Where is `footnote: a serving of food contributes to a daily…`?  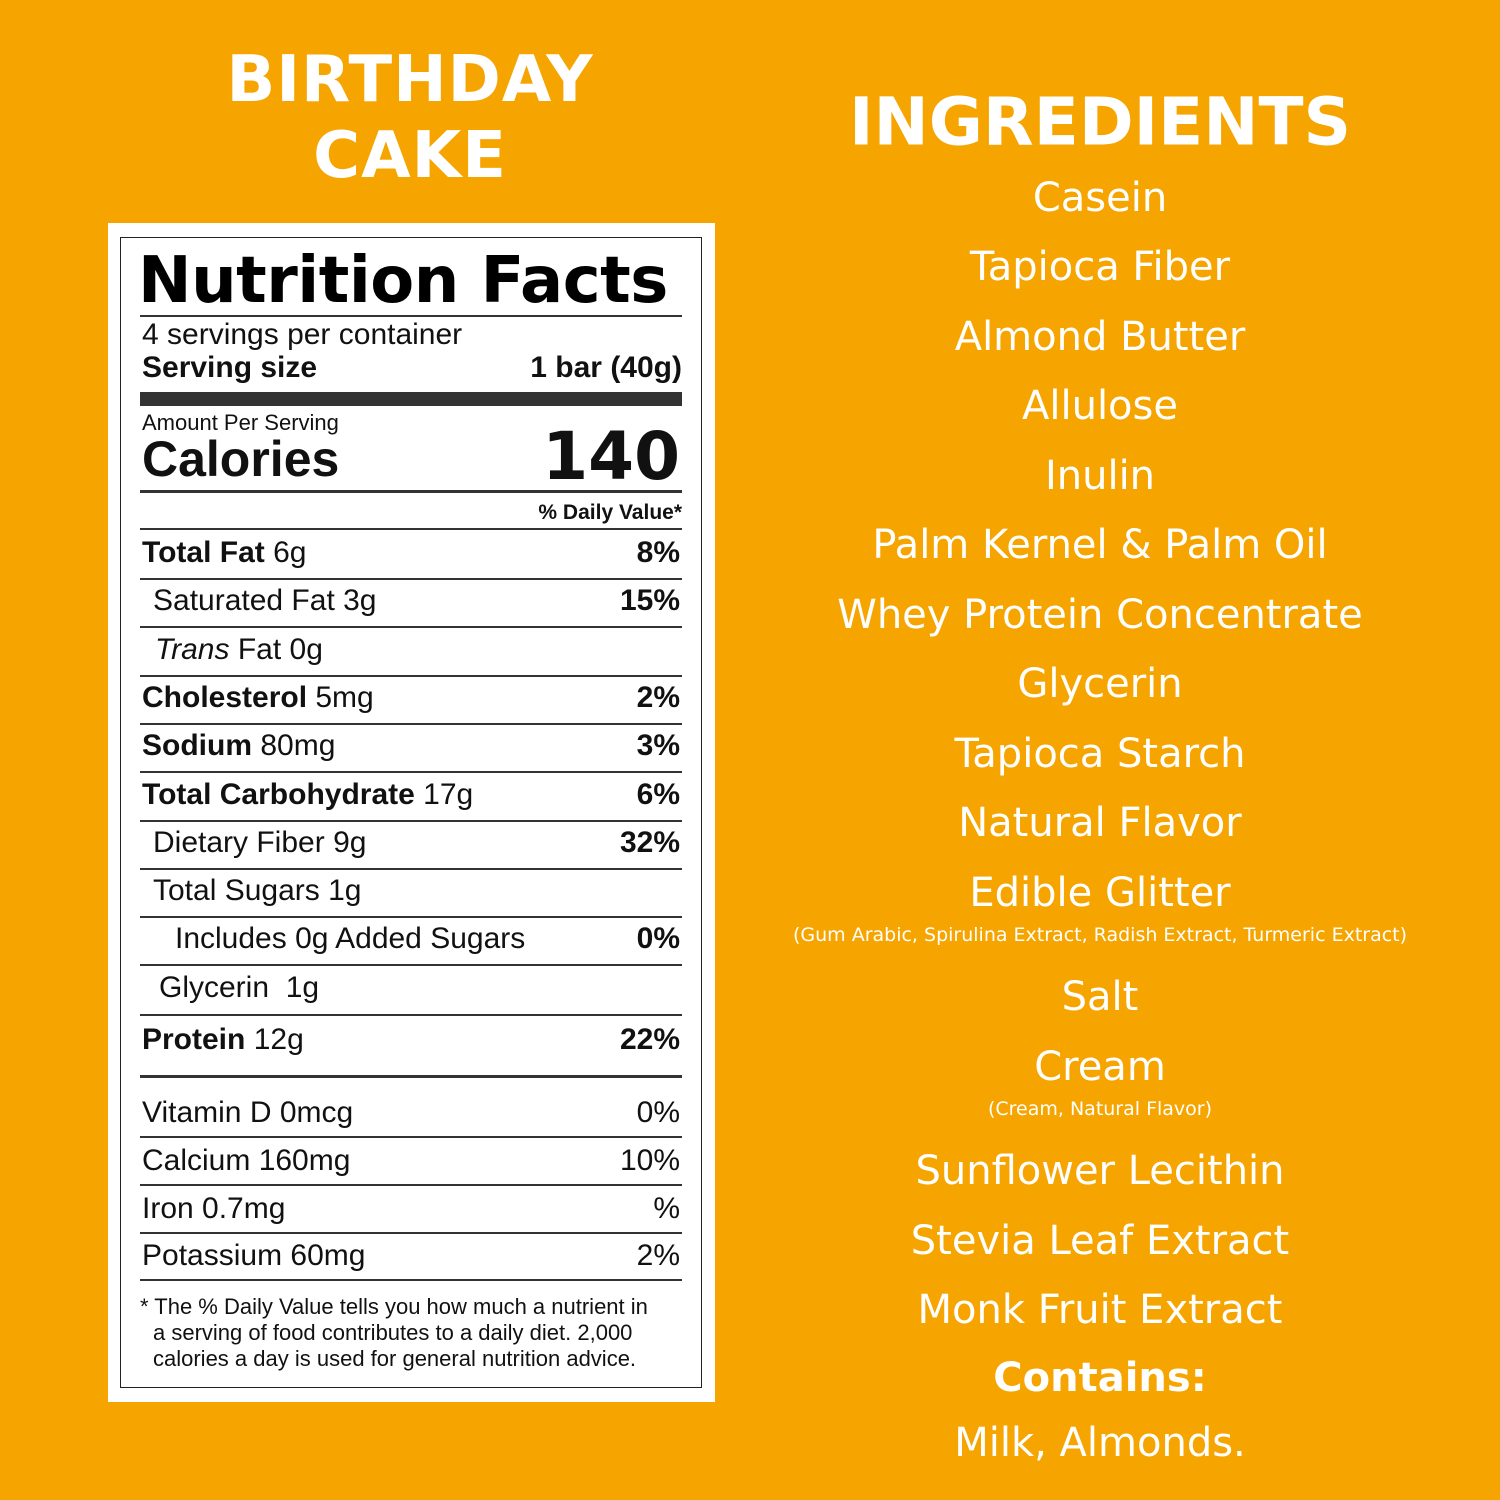
footnote: a serving of food contributes to a daily… is located at coordinates (393, 1332).